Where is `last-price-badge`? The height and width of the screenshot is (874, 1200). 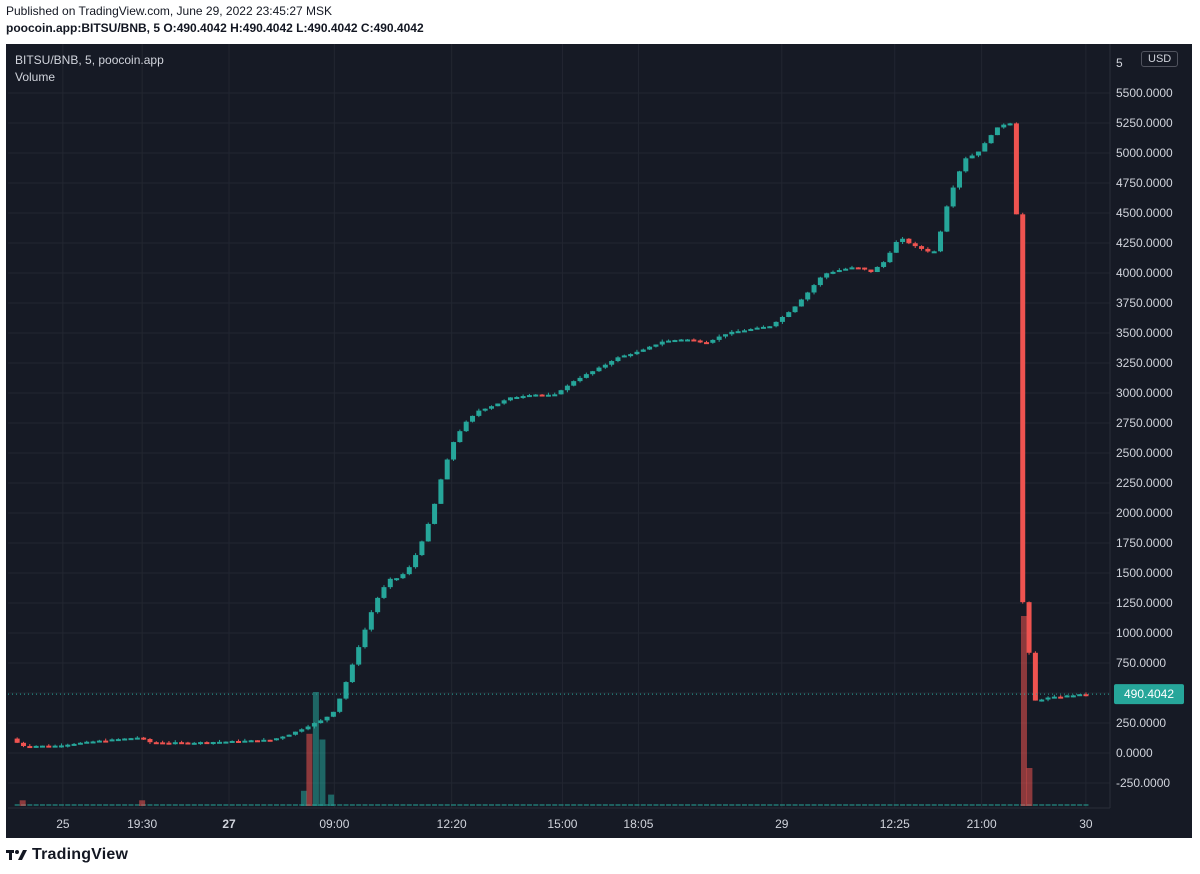 last-price-badge is located at coordinates (1149, 694).